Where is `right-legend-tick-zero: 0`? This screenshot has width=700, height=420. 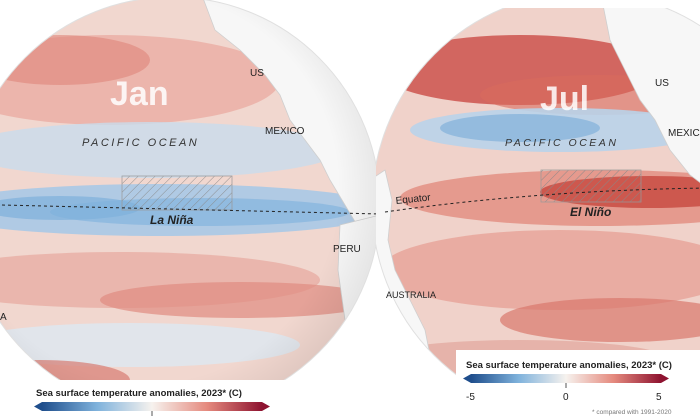
right-legend-tick-zero: 0 is located at coordinates (566, 397).